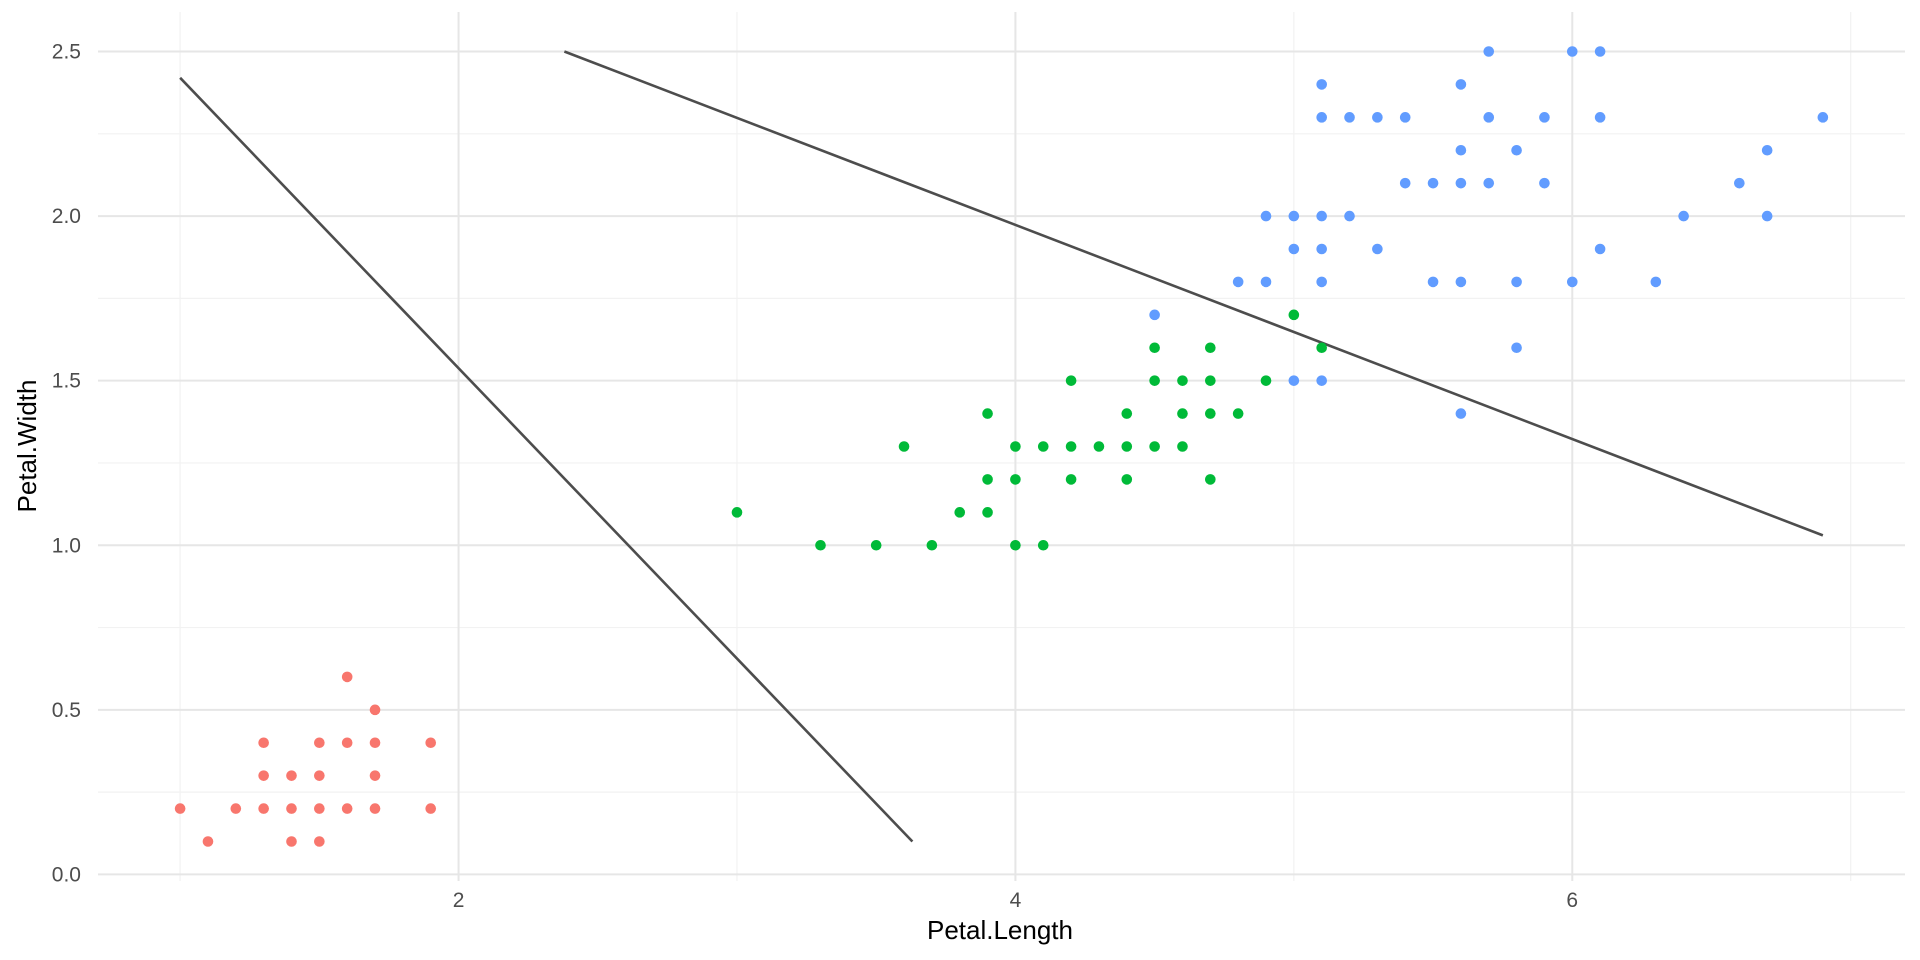  What do you see at coordinates (1572, 900) in the screenshot?
I see `x-tick-label: 6` at bounding box center [1572, 900].